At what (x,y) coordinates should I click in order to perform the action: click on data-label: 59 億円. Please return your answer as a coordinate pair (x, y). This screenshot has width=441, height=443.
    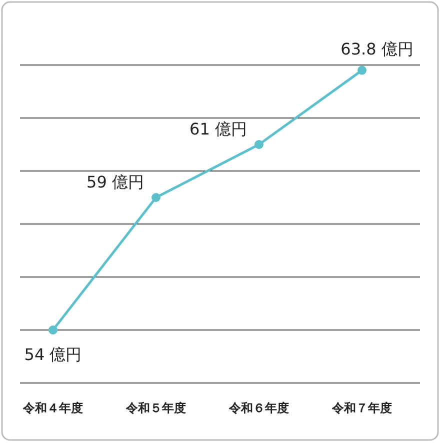
    Looking at the image, I should click on (115, 182).